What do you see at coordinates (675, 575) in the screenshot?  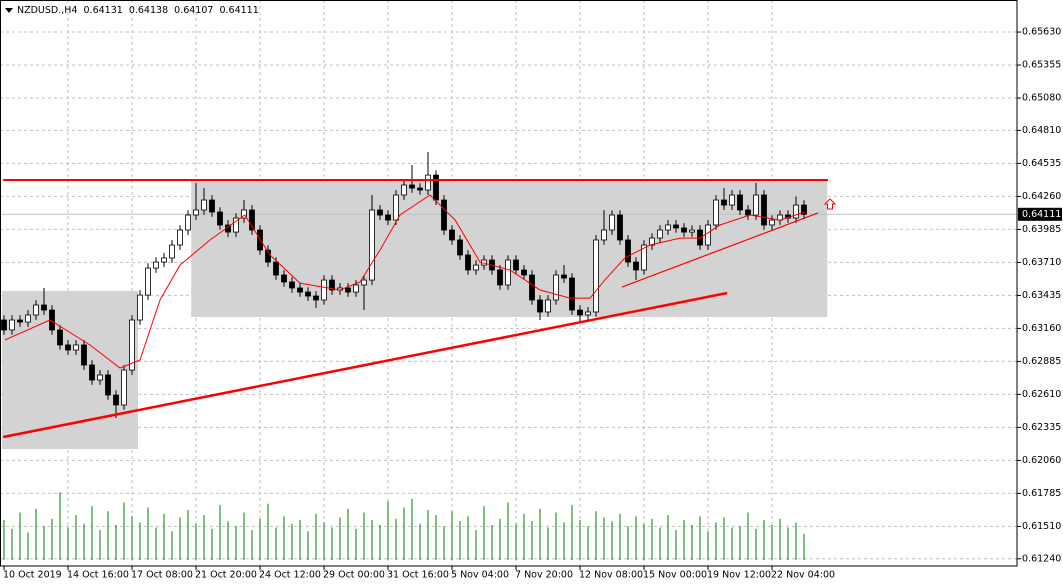 I see `x-tick-label: 15 Nov 00:00` at bounding box center [675, 575].